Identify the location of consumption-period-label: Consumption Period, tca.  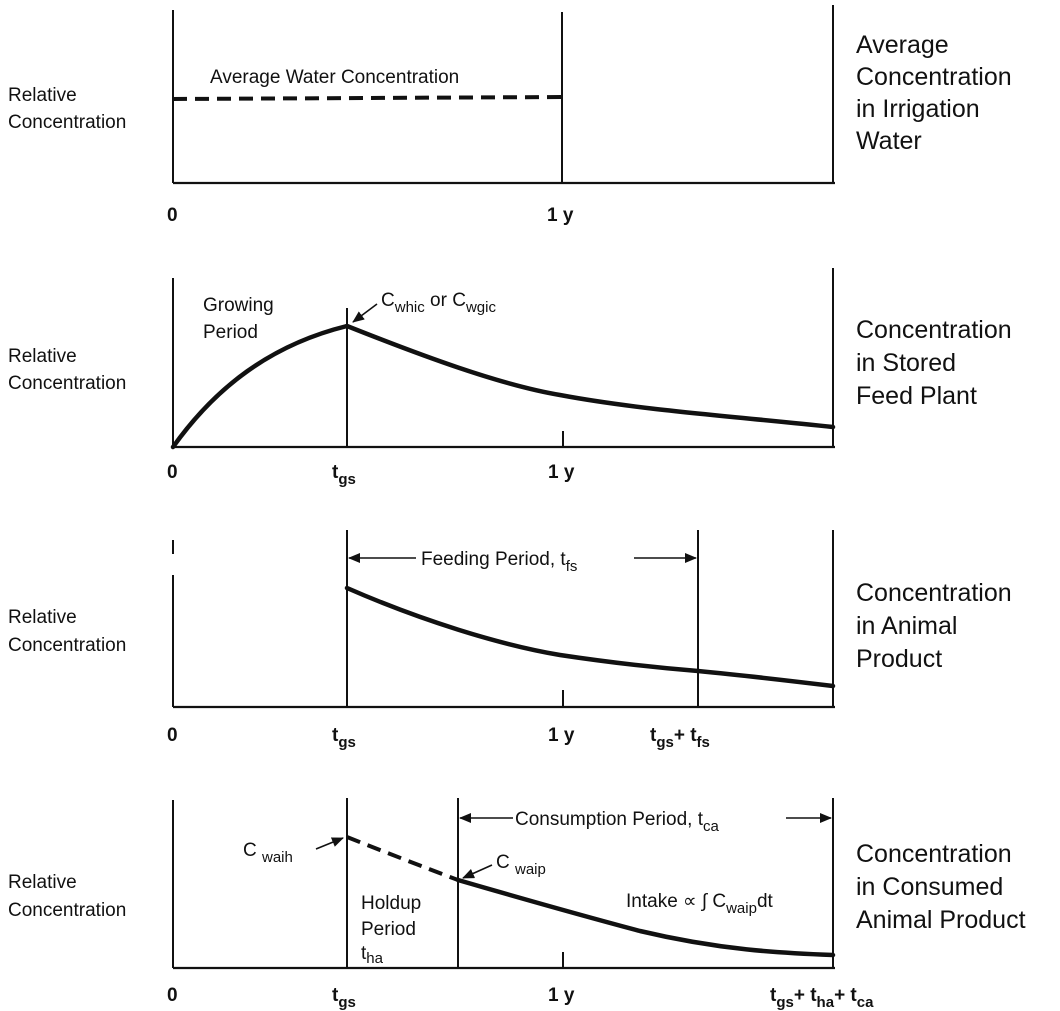
(617, 822).